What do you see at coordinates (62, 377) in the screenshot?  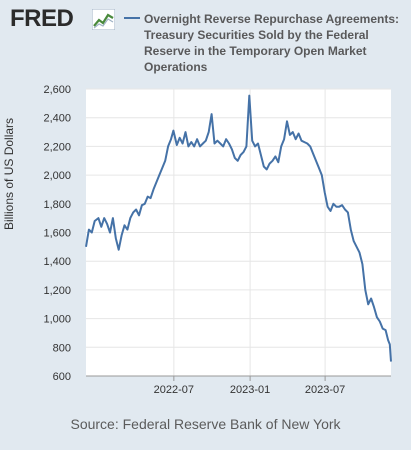 I see `y-tick-label: 600` at bounding box center [62, 377].